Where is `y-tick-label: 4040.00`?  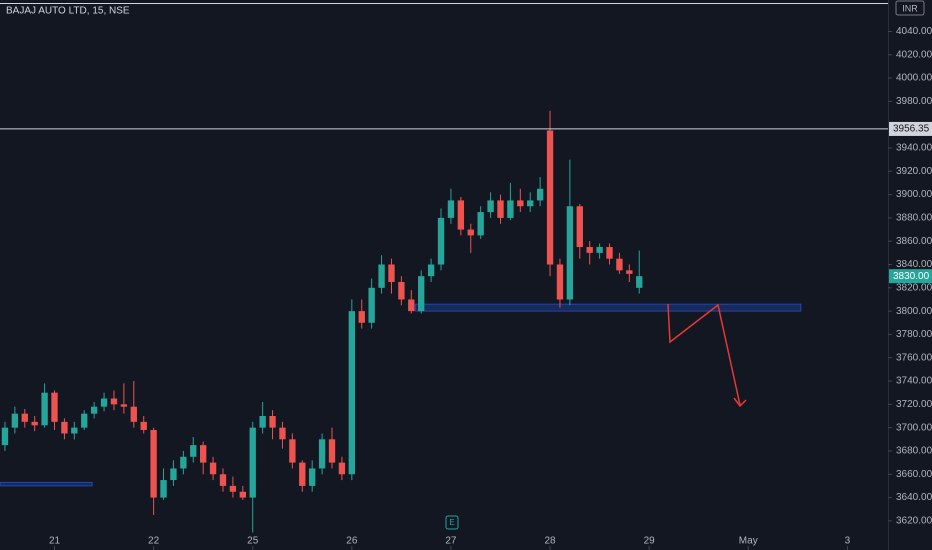 y-tick-label: 4040.00 is located at coordinates (914, 31).